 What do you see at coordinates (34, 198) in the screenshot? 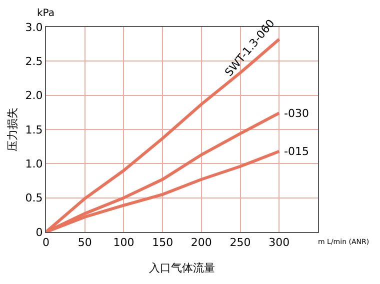
I see `y-tick-label: 0.5` at bounding box center [34, 198].